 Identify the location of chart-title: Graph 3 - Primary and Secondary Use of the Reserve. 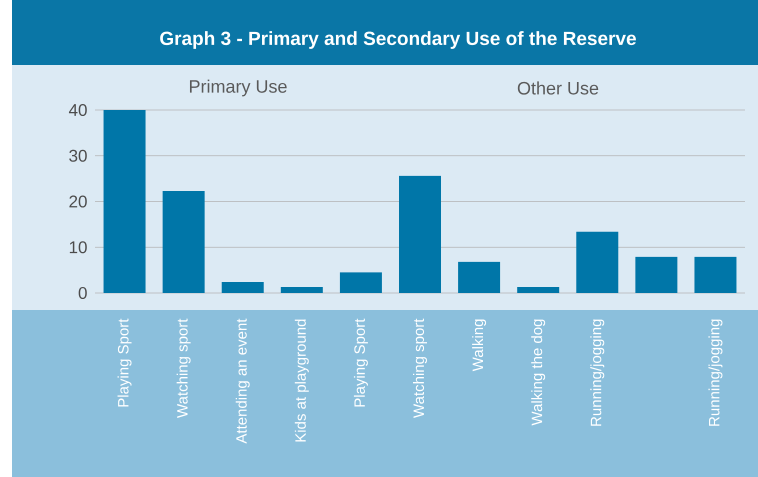
(398, 40).